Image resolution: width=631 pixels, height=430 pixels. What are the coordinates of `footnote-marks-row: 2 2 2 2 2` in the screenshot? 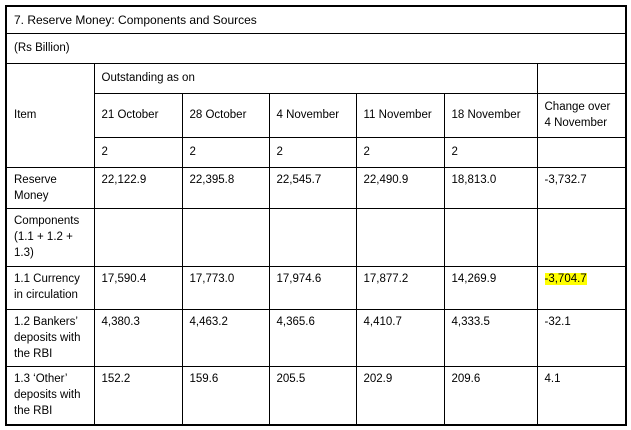 It's located at (316, 152).